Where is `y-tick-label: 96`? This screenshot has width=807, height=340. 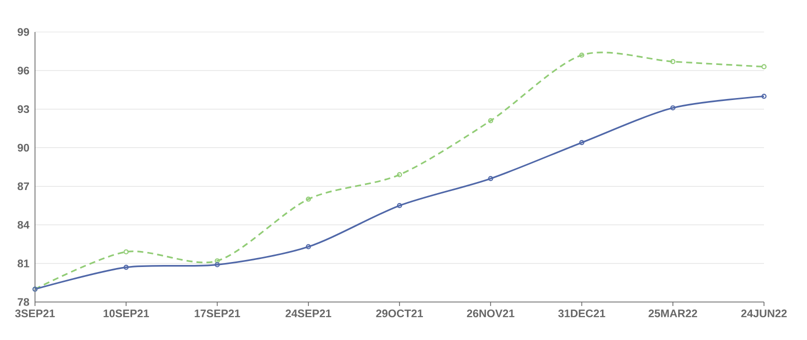
y-tick-label: 96 is located at coordinates (24, 70).